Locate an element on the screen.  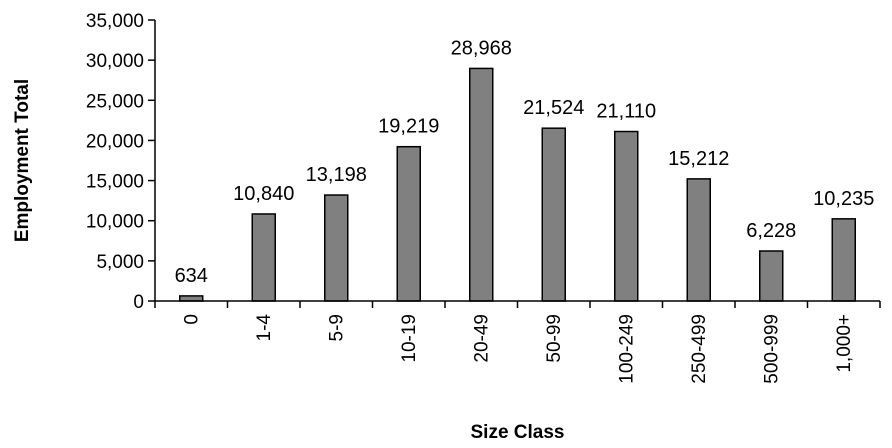
data-label-6: 21,110 is located at coordinates (626, 112).